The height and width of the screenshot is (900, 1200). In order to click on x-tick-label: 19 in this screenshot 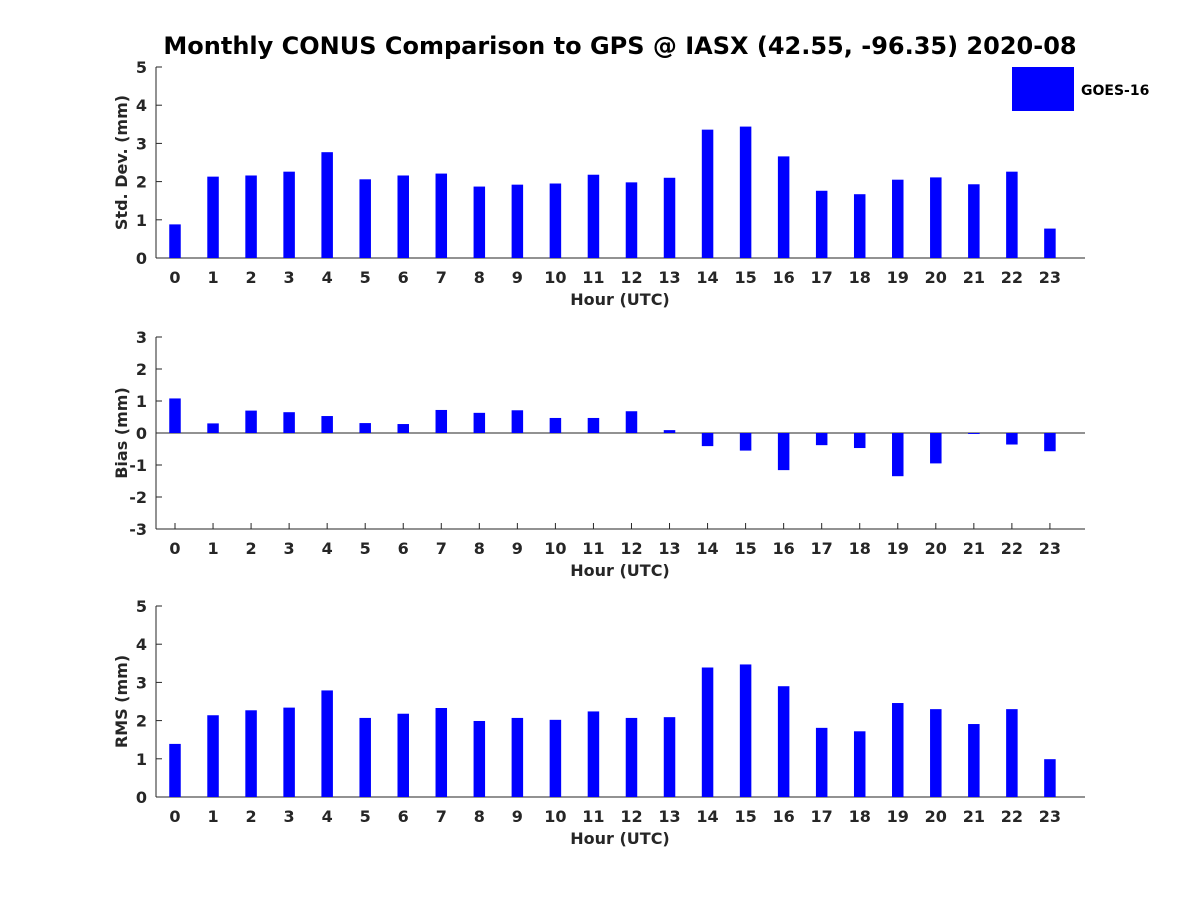, I will do `click(898, 277)`.